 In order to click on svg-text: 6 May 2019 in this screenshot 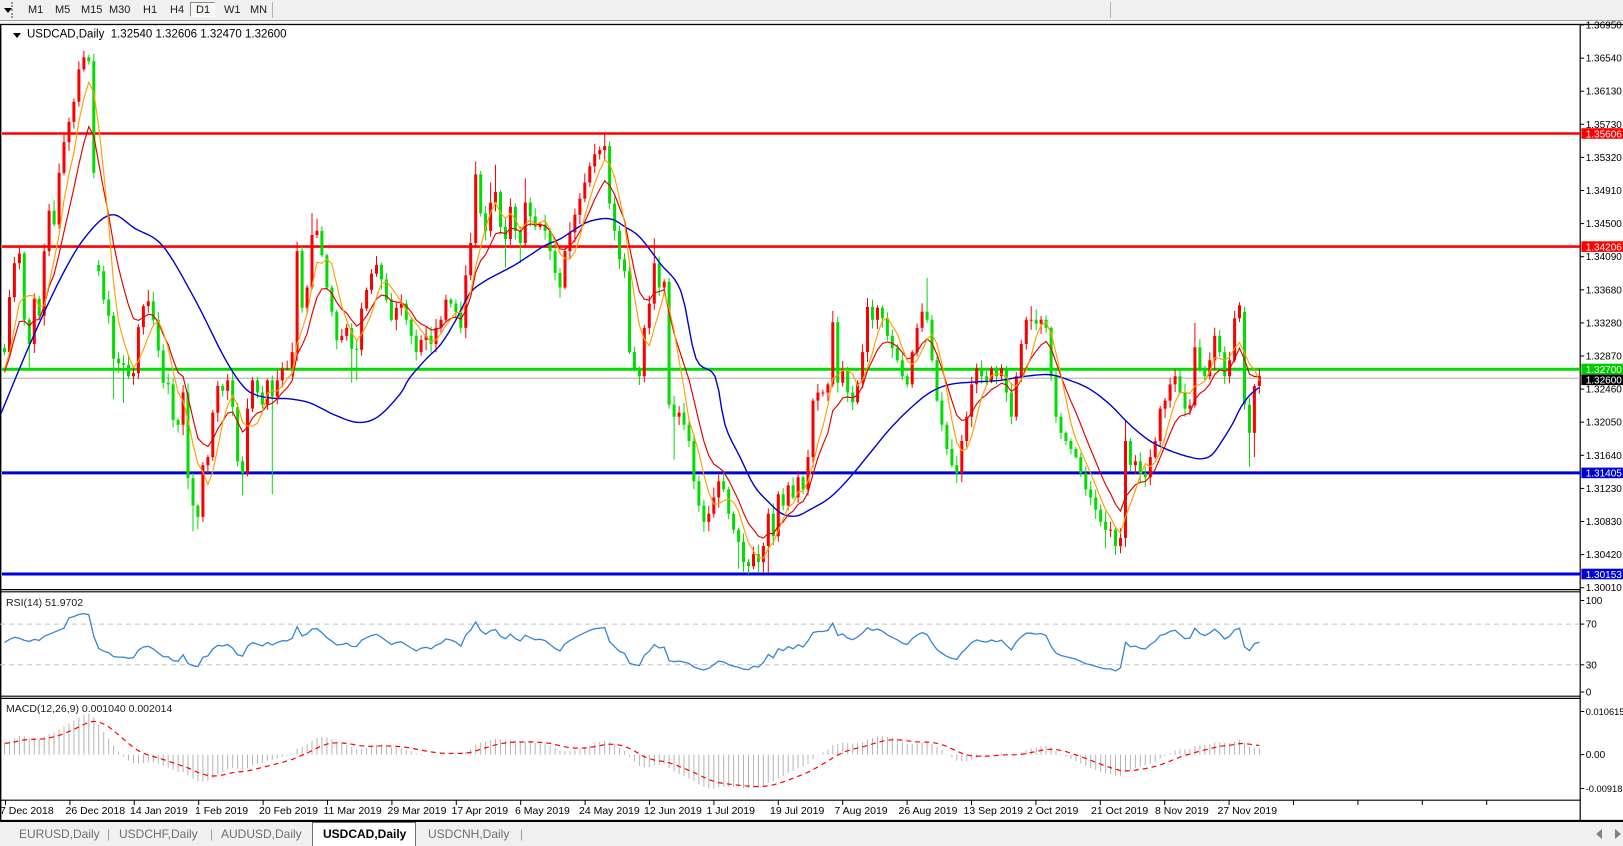, I will do `click(542, 811)`.